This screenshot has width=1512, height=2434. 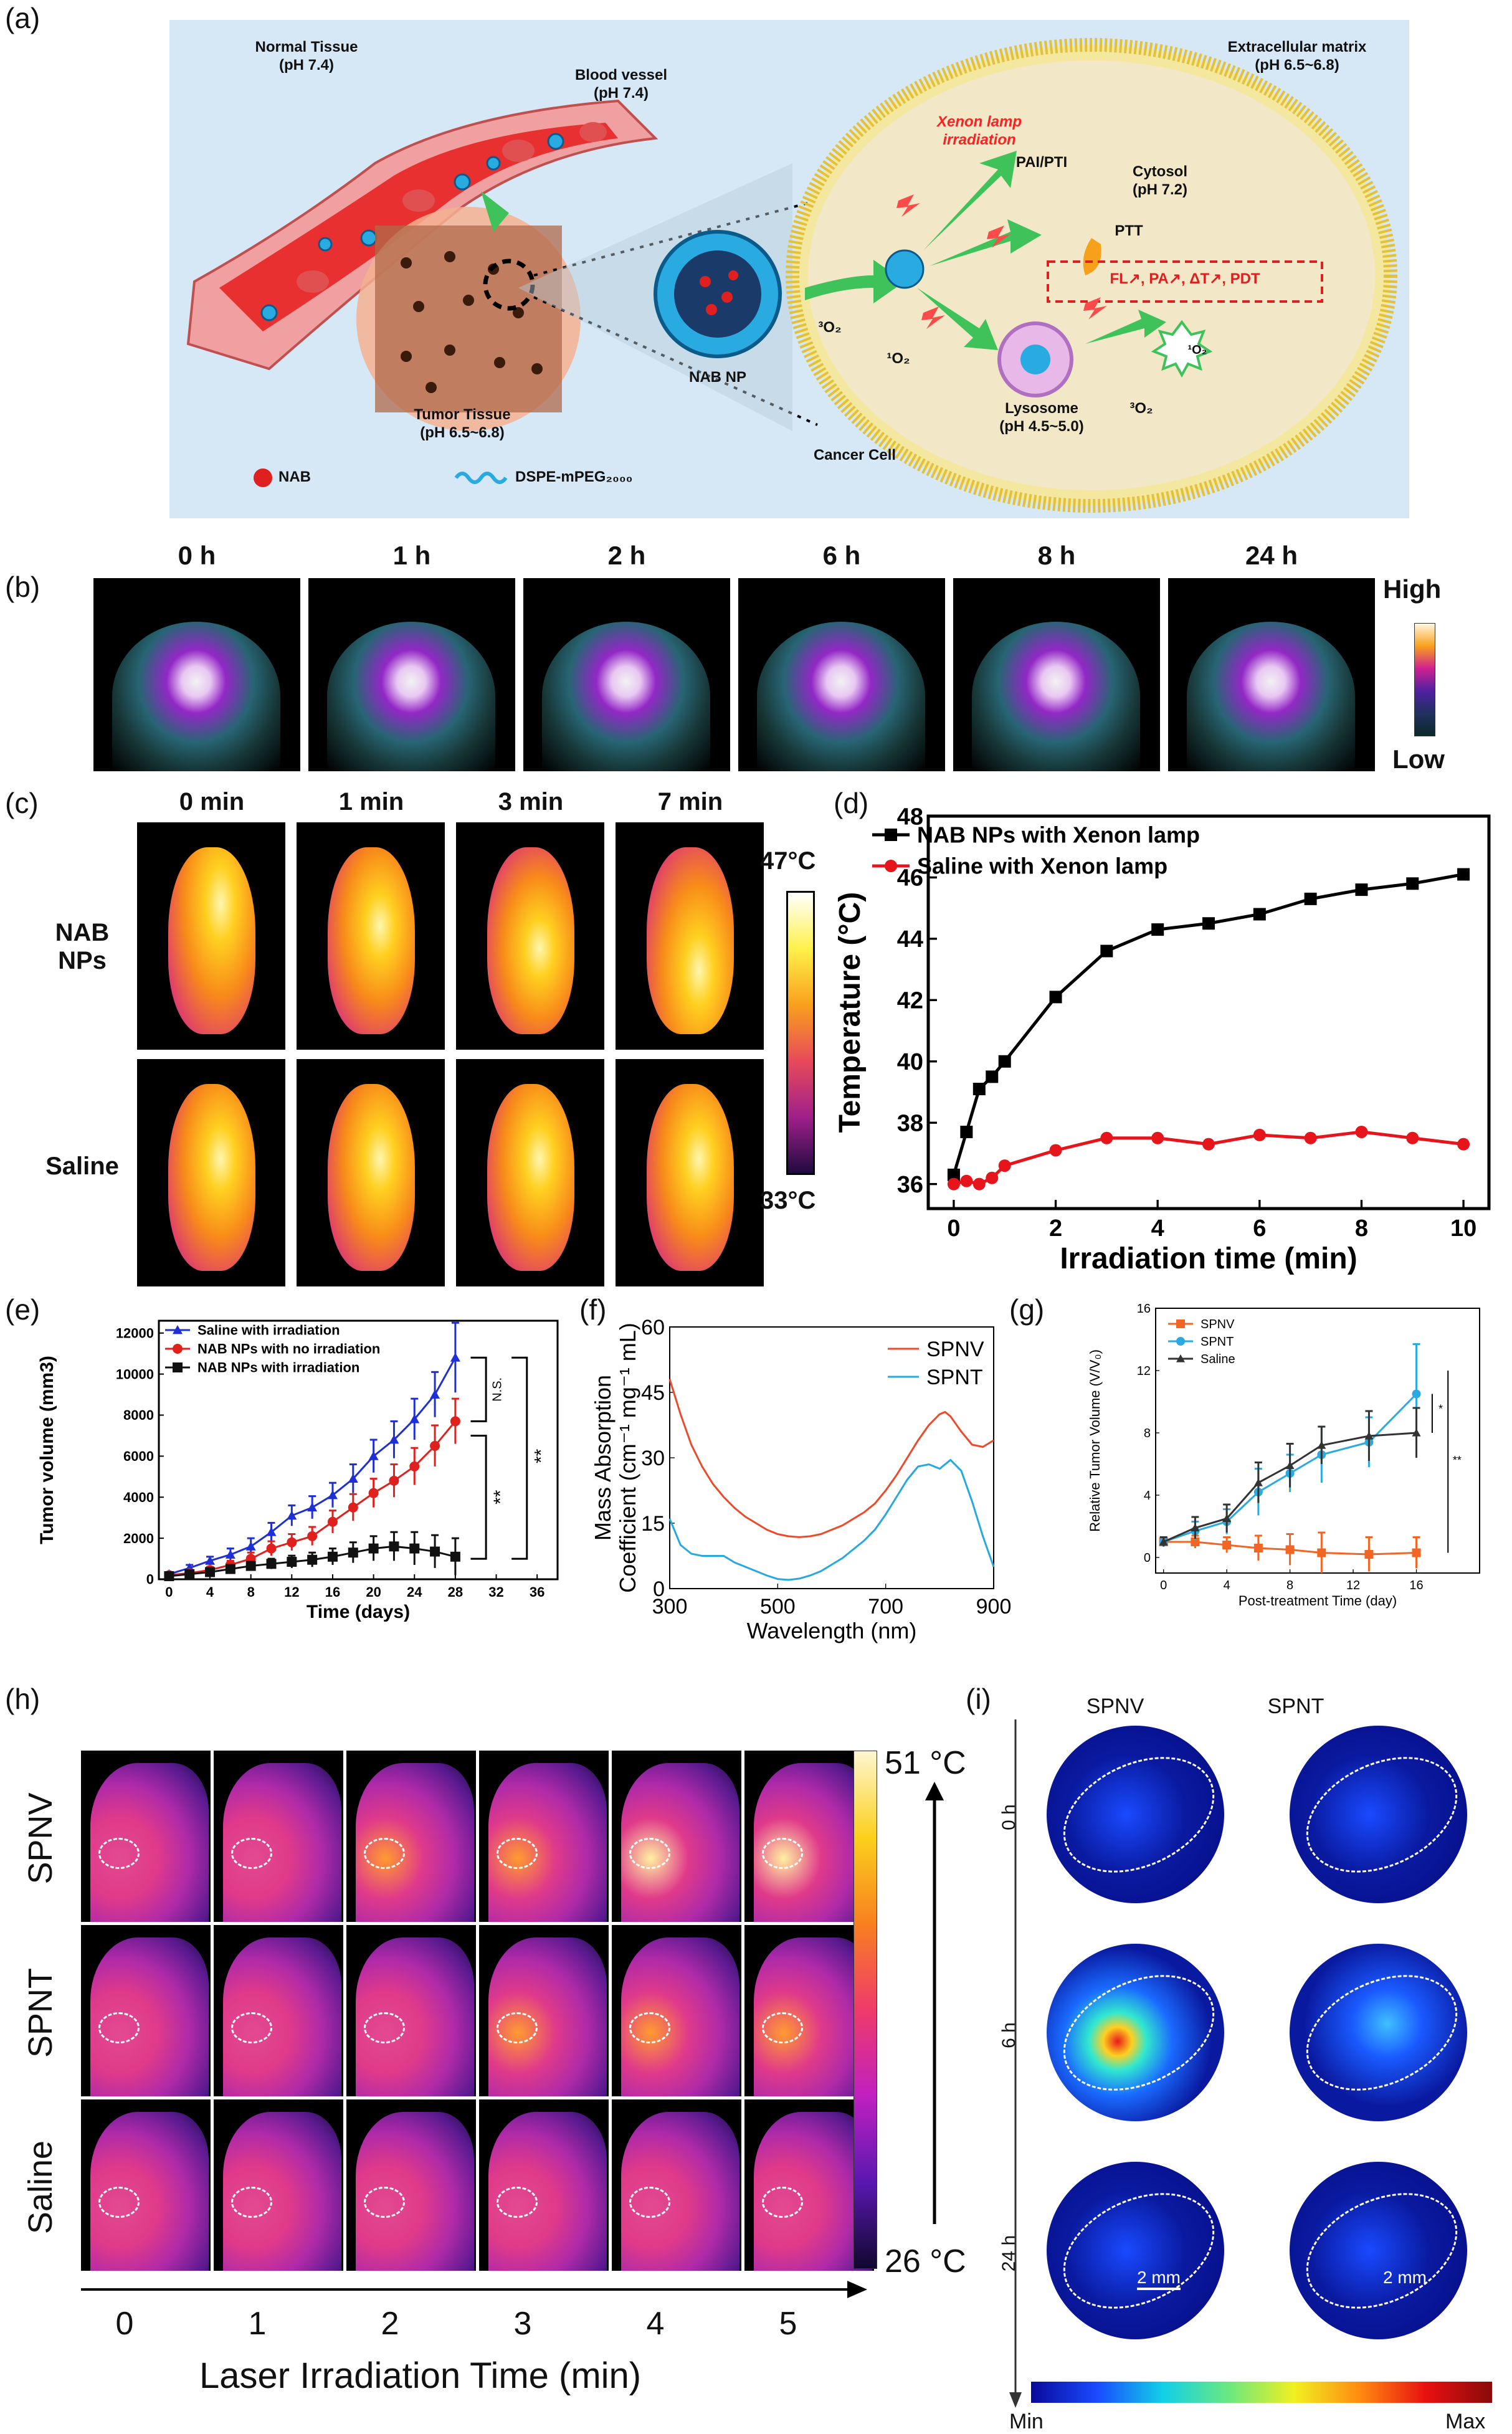 I want to click on label-normal-tissue: Normal Tissue (pH 7.4), so click(x=307, y=56).